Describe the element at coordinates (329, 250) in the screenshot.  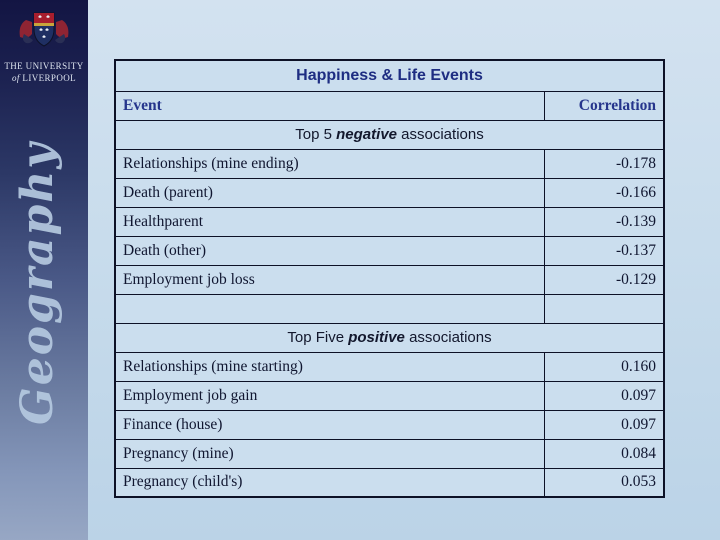
I see `event-cell: Death (other)` at that location.